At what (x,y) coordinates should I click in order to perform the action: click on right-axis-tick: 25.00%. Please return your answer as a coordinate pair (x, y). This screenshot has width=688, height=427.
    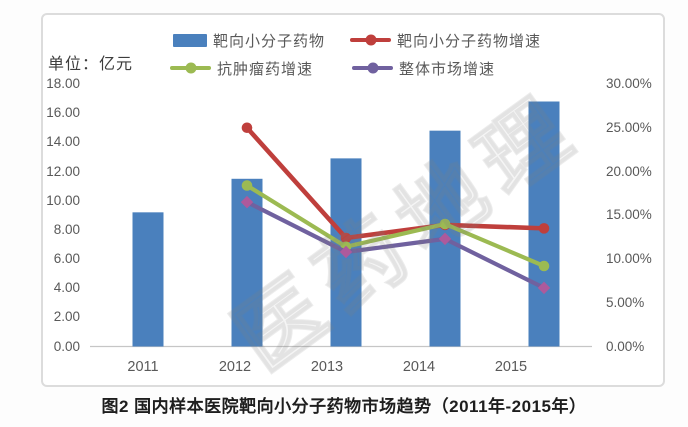
    Looking at the image, I should click on (629, 127).